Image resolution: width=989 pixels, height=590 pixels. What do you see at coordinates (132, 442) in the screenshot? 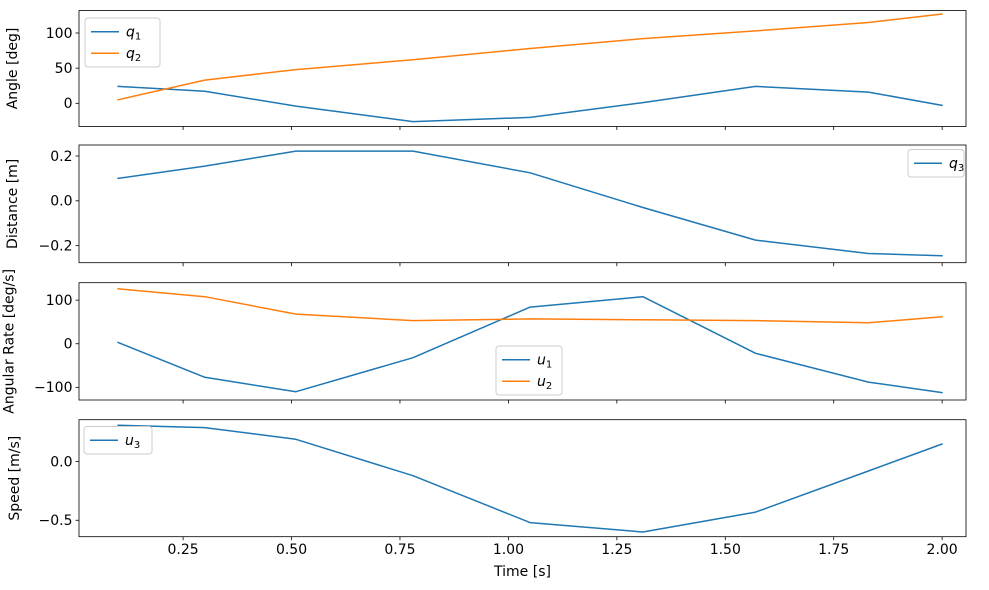
I see `legend-label-u3: u3` at bounding box center [132, 442].